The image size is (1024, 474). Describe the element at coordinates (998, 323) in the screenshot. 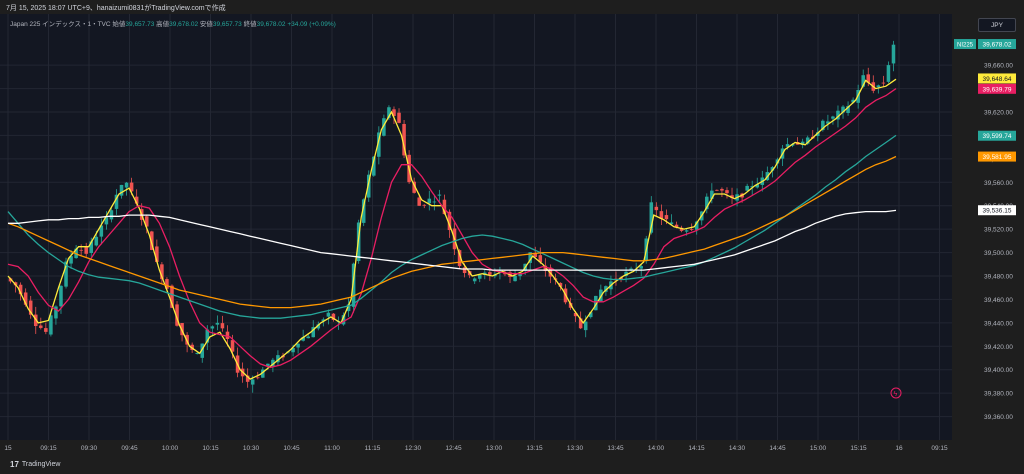

I see `y-tick-label: 39,440.00` at that location.